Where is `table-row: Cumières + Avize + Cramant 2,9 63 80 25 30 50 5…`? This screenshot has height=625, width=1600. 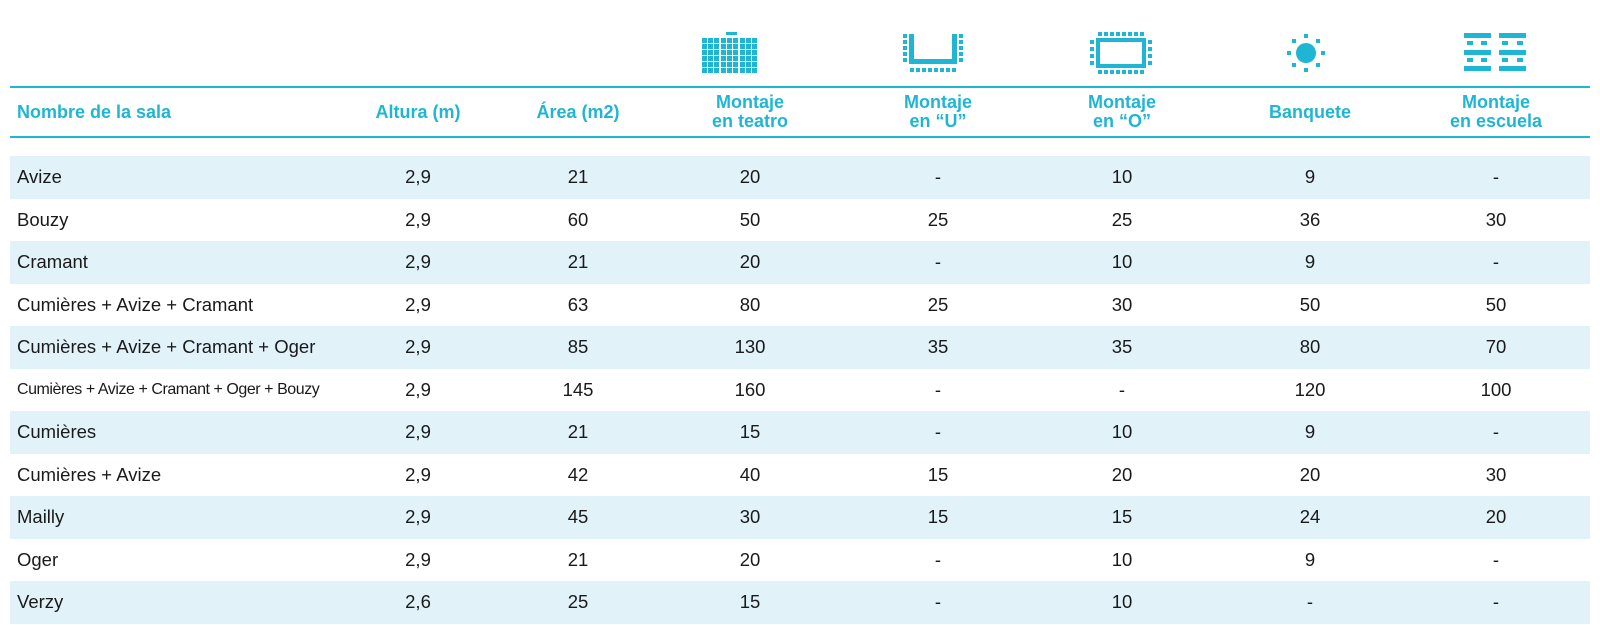
table-row: Cumières + Avize + Cramant 2,9 63 80 25 30 50 5… is located at coordinates (800, 305).